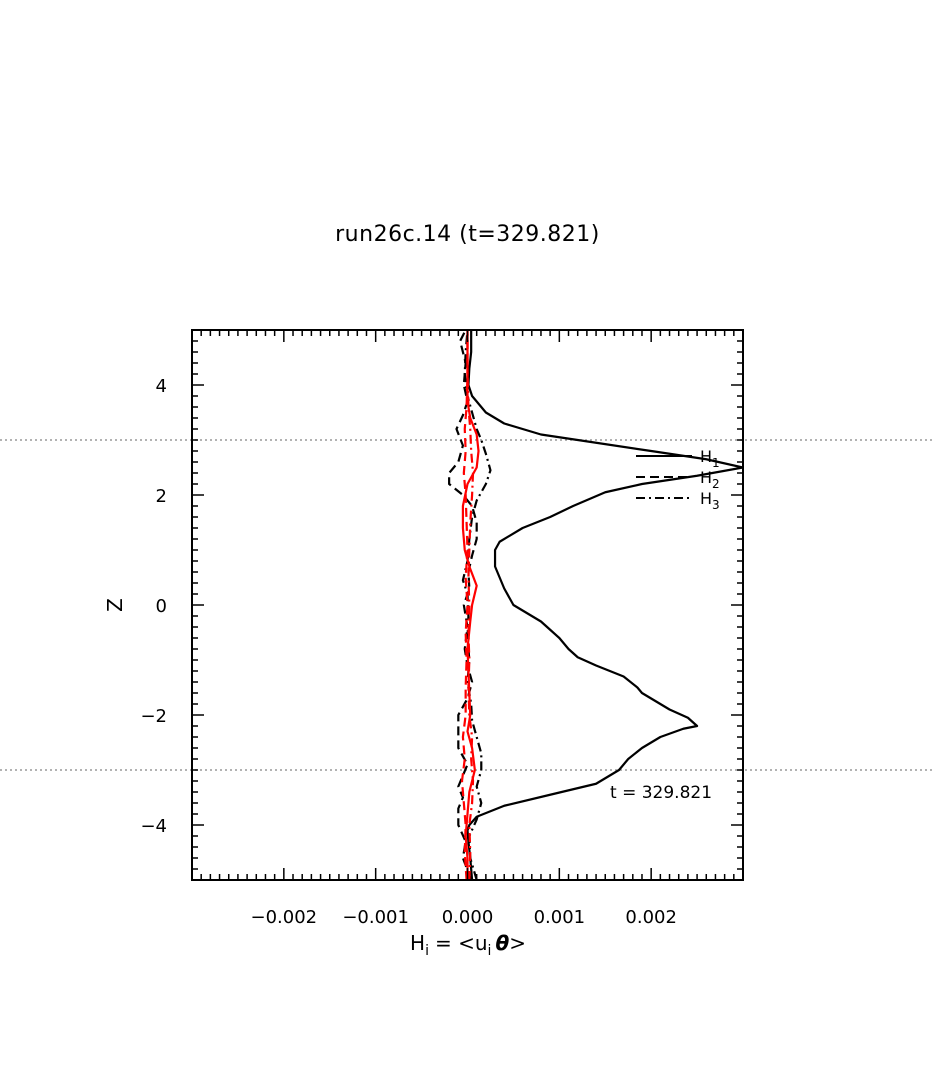  Describe the element at coordinates (661, 793) in the screenshot. I see `time-annotation: t = 329.821` at that location.